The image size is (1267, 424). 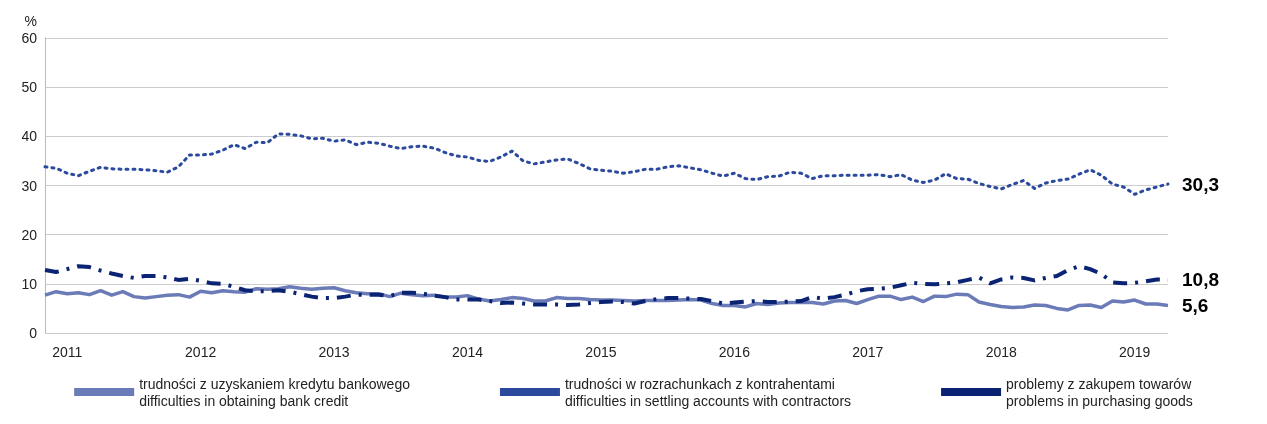 What do you see at coordinates (606, 164) in the screenshot?
I see `line-series` at bounding box center [606, 164].